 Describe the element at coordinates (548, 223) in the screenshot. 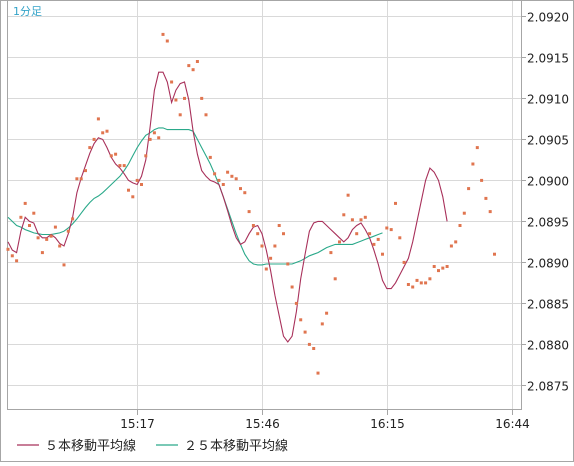

I see `y-tick-label: 2.0895` at that location.